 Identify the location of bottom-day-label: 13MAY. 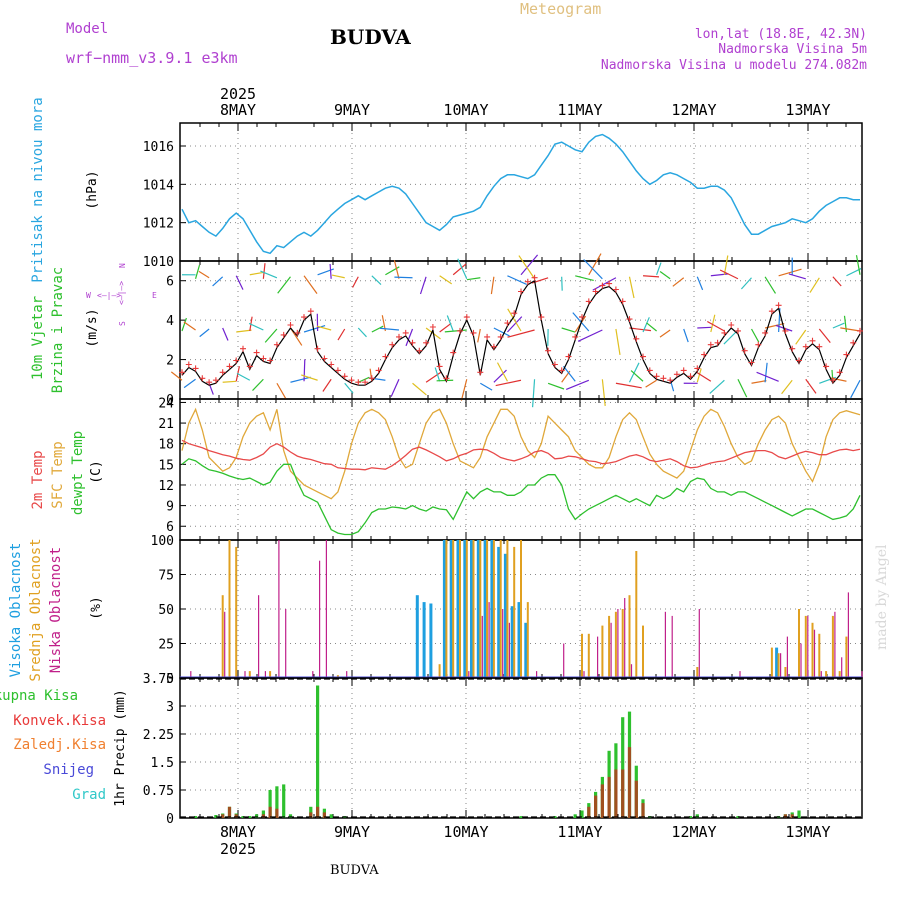
(807, 832).